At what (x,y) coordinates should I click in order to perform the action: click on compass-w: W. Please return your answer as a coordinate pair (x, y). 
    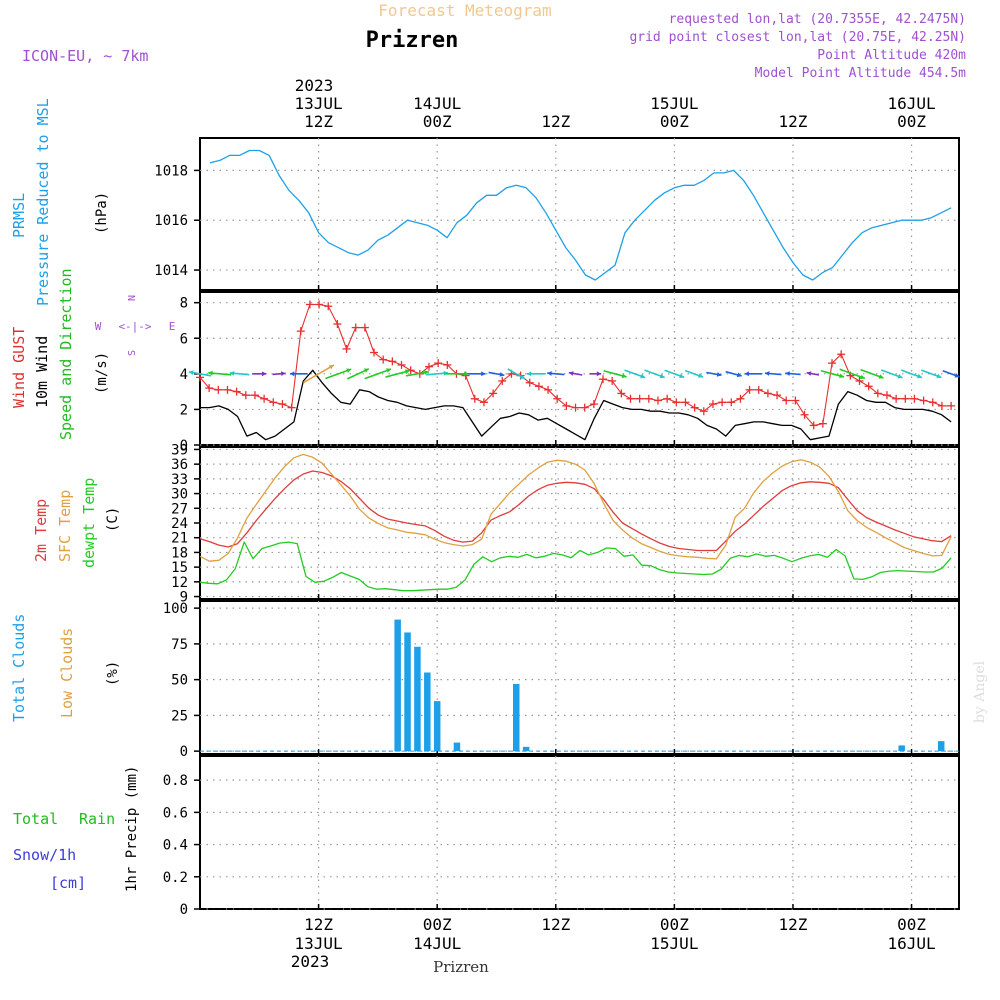
    Looking at the image, I should click on (98, 326).